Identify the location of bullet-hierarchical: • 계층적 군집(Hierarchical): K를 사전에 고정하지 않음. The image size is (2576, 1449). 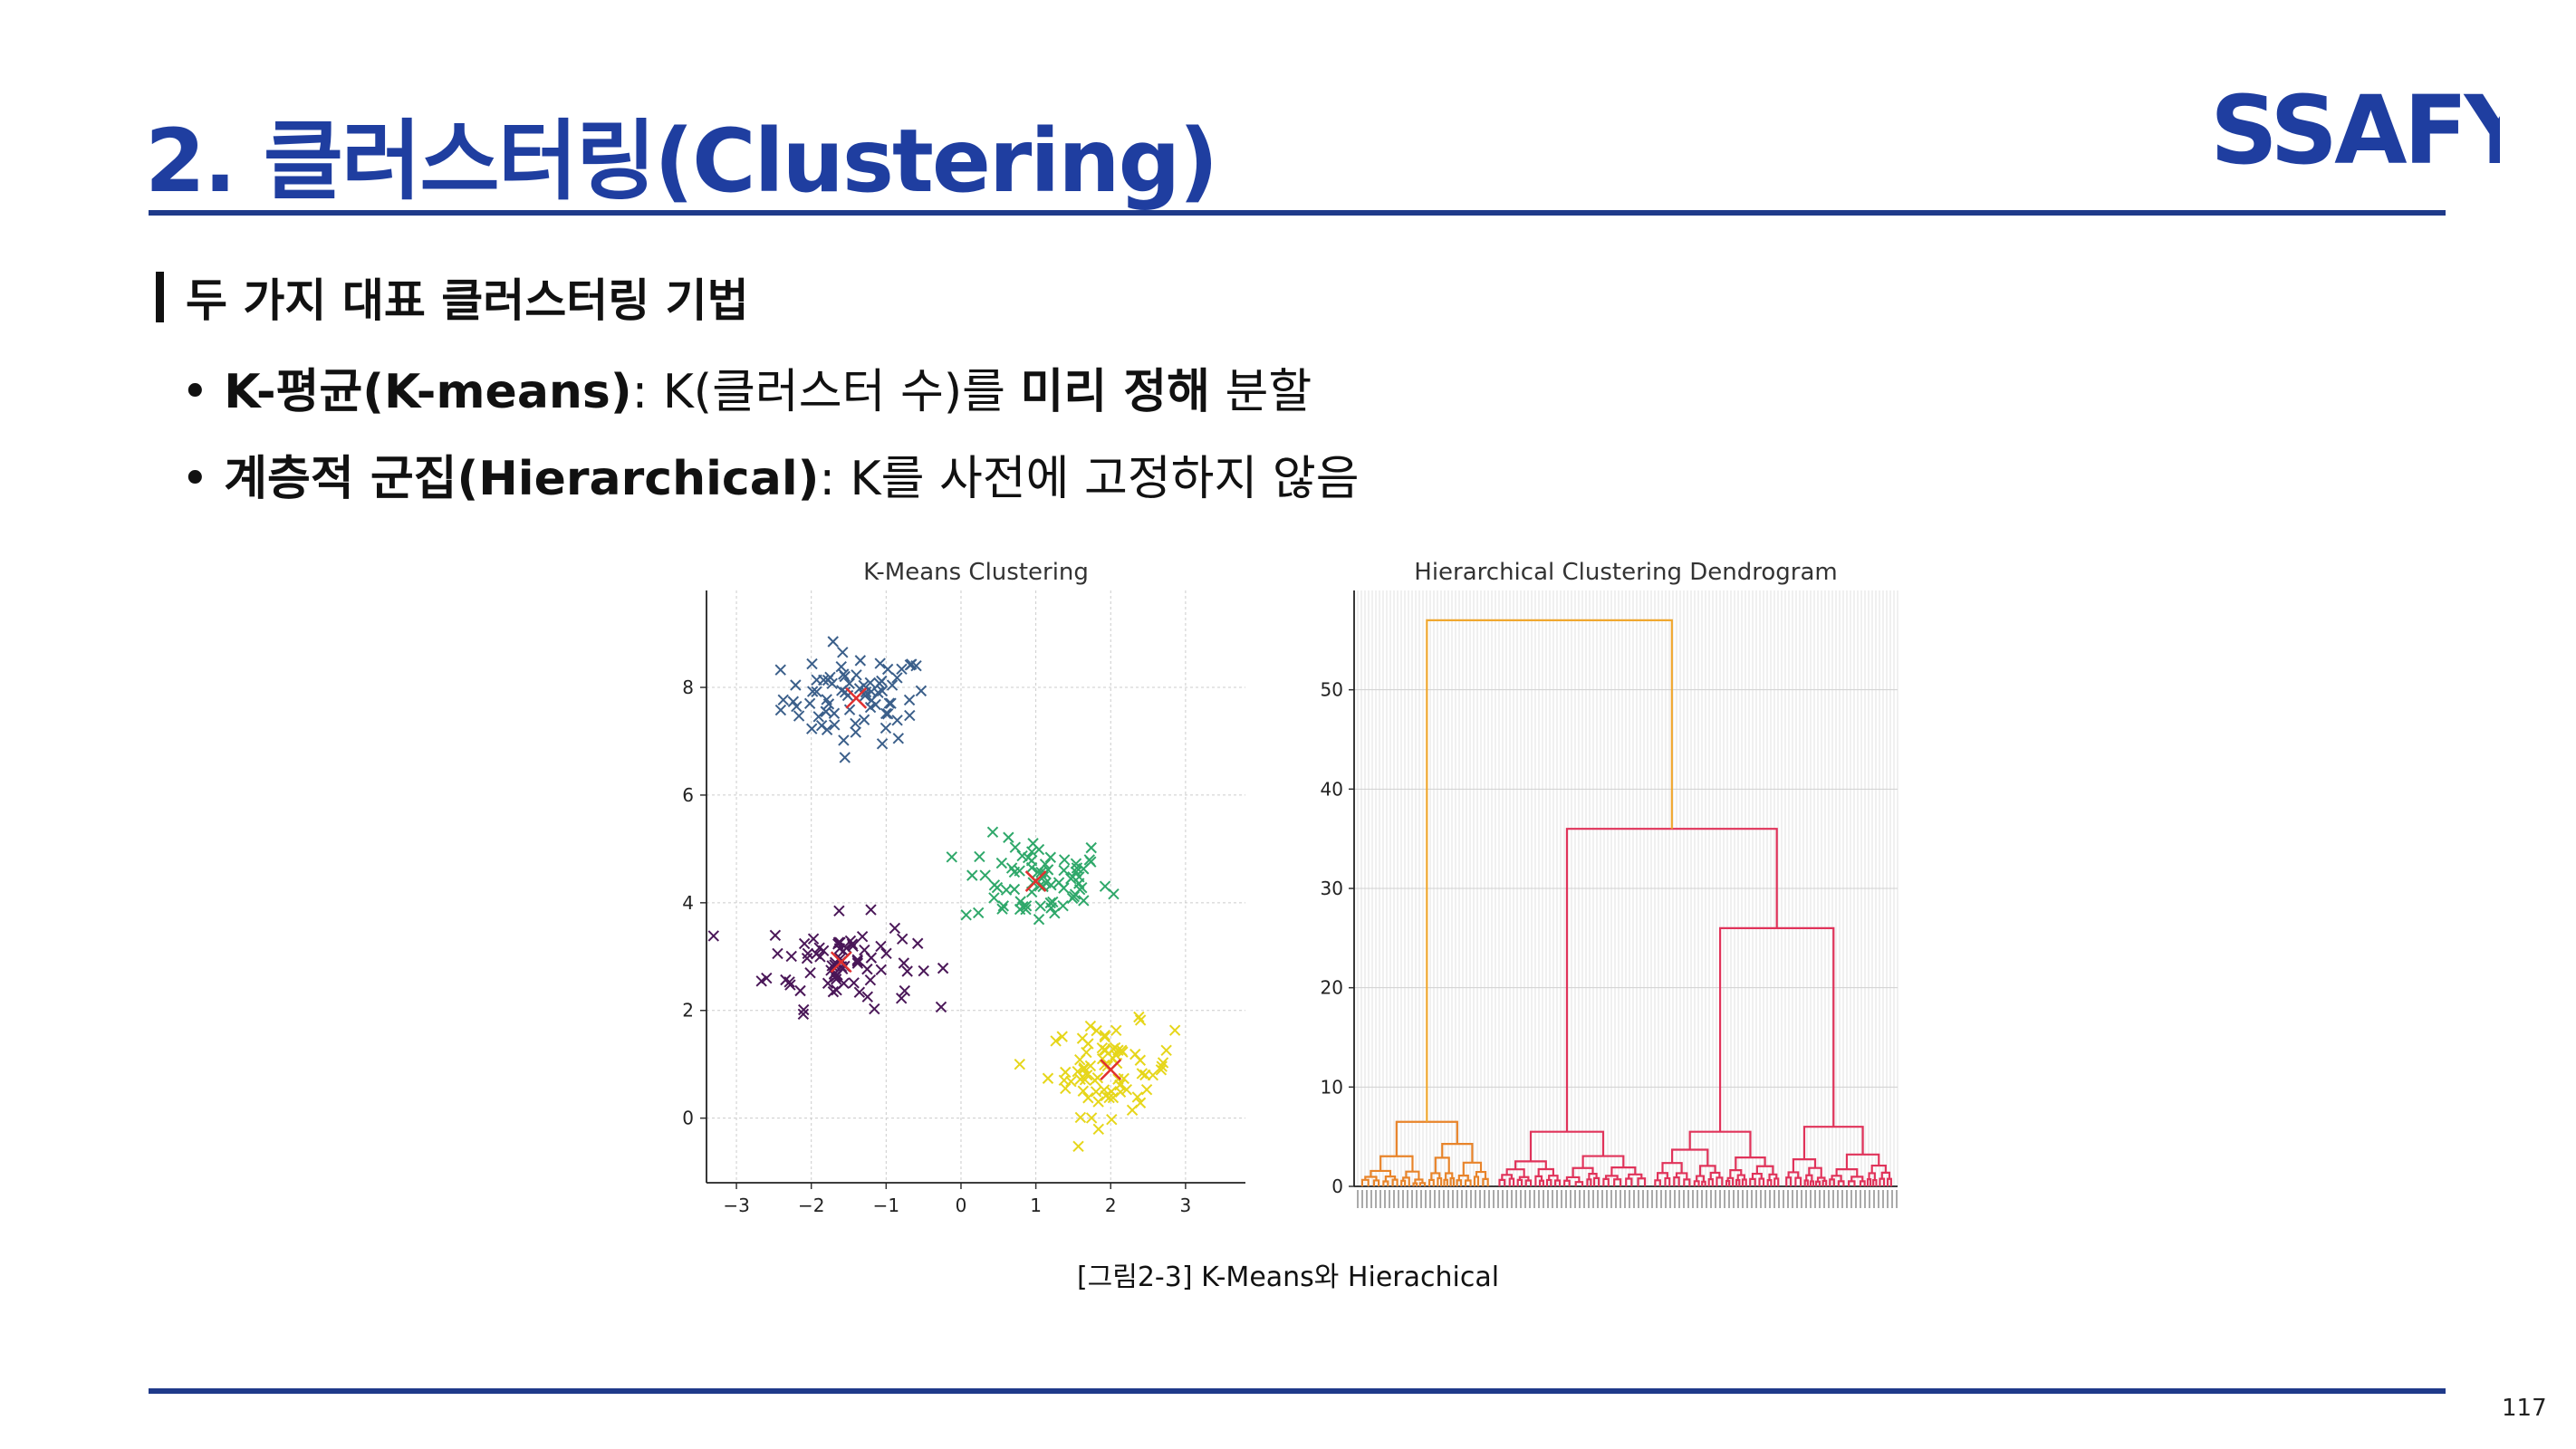
(770, 474).